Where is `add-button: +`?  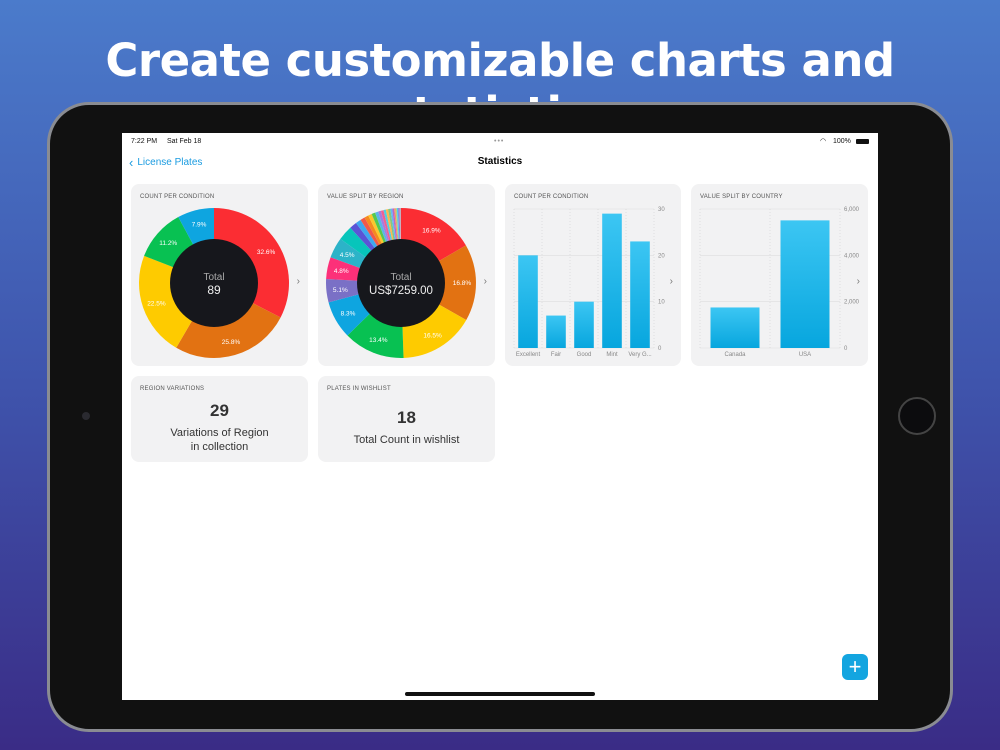 add-button: + is located at coordinates (855, 667).